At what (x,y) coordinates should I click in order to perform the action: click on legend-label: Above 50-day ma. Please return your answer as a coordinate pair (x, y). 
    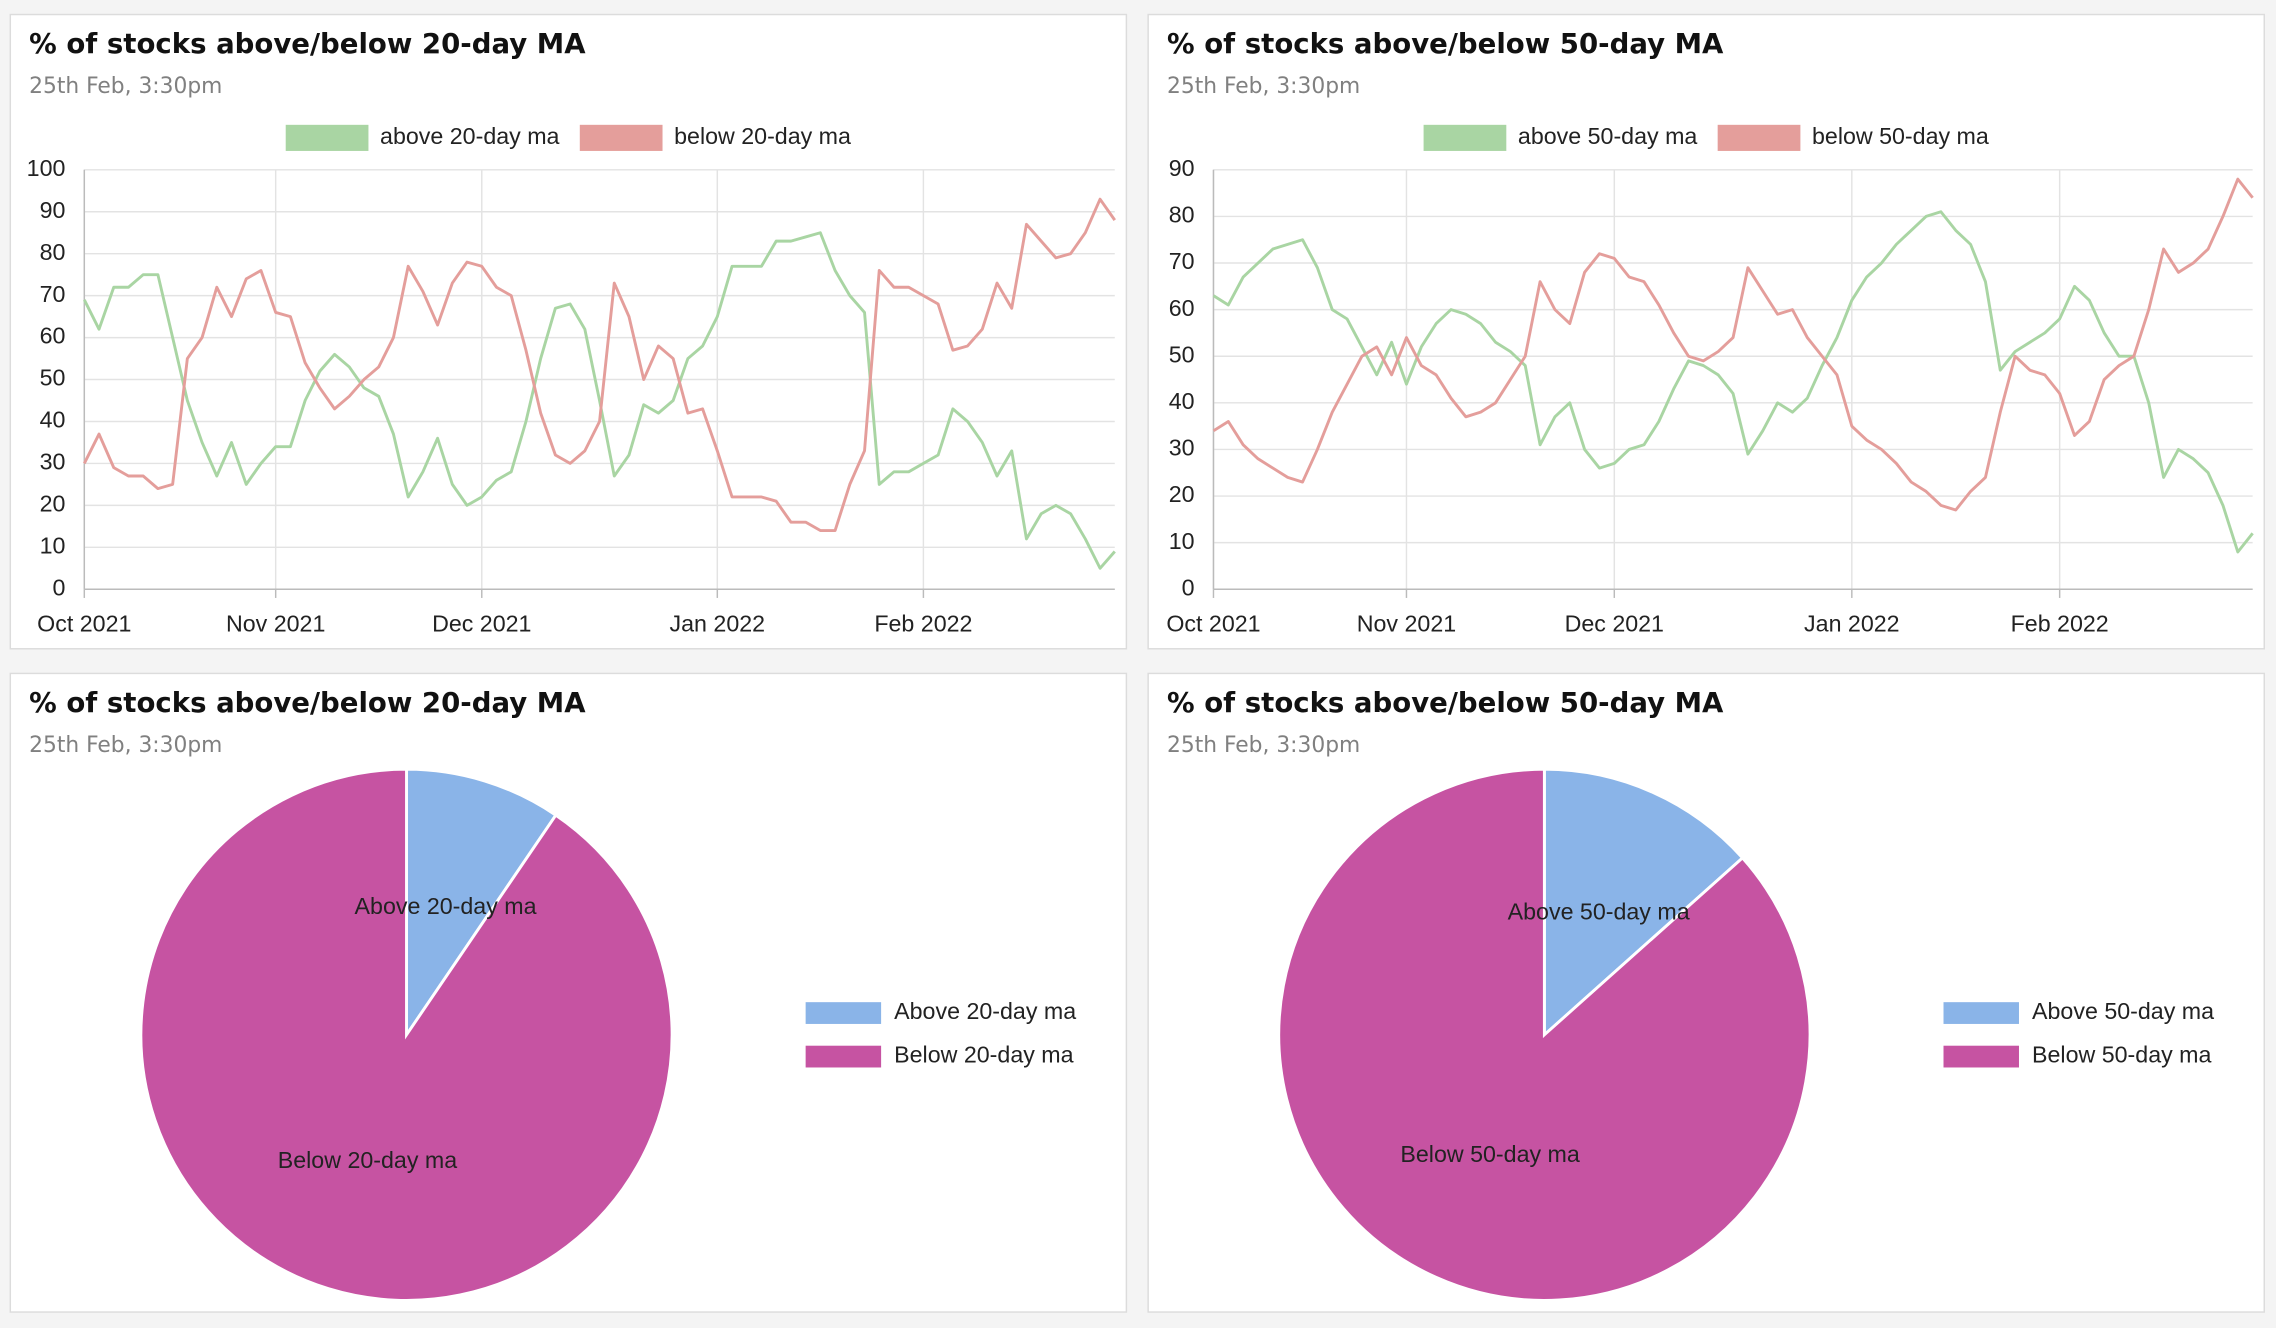
    Looking at the image, I should click on (2123, 1011).